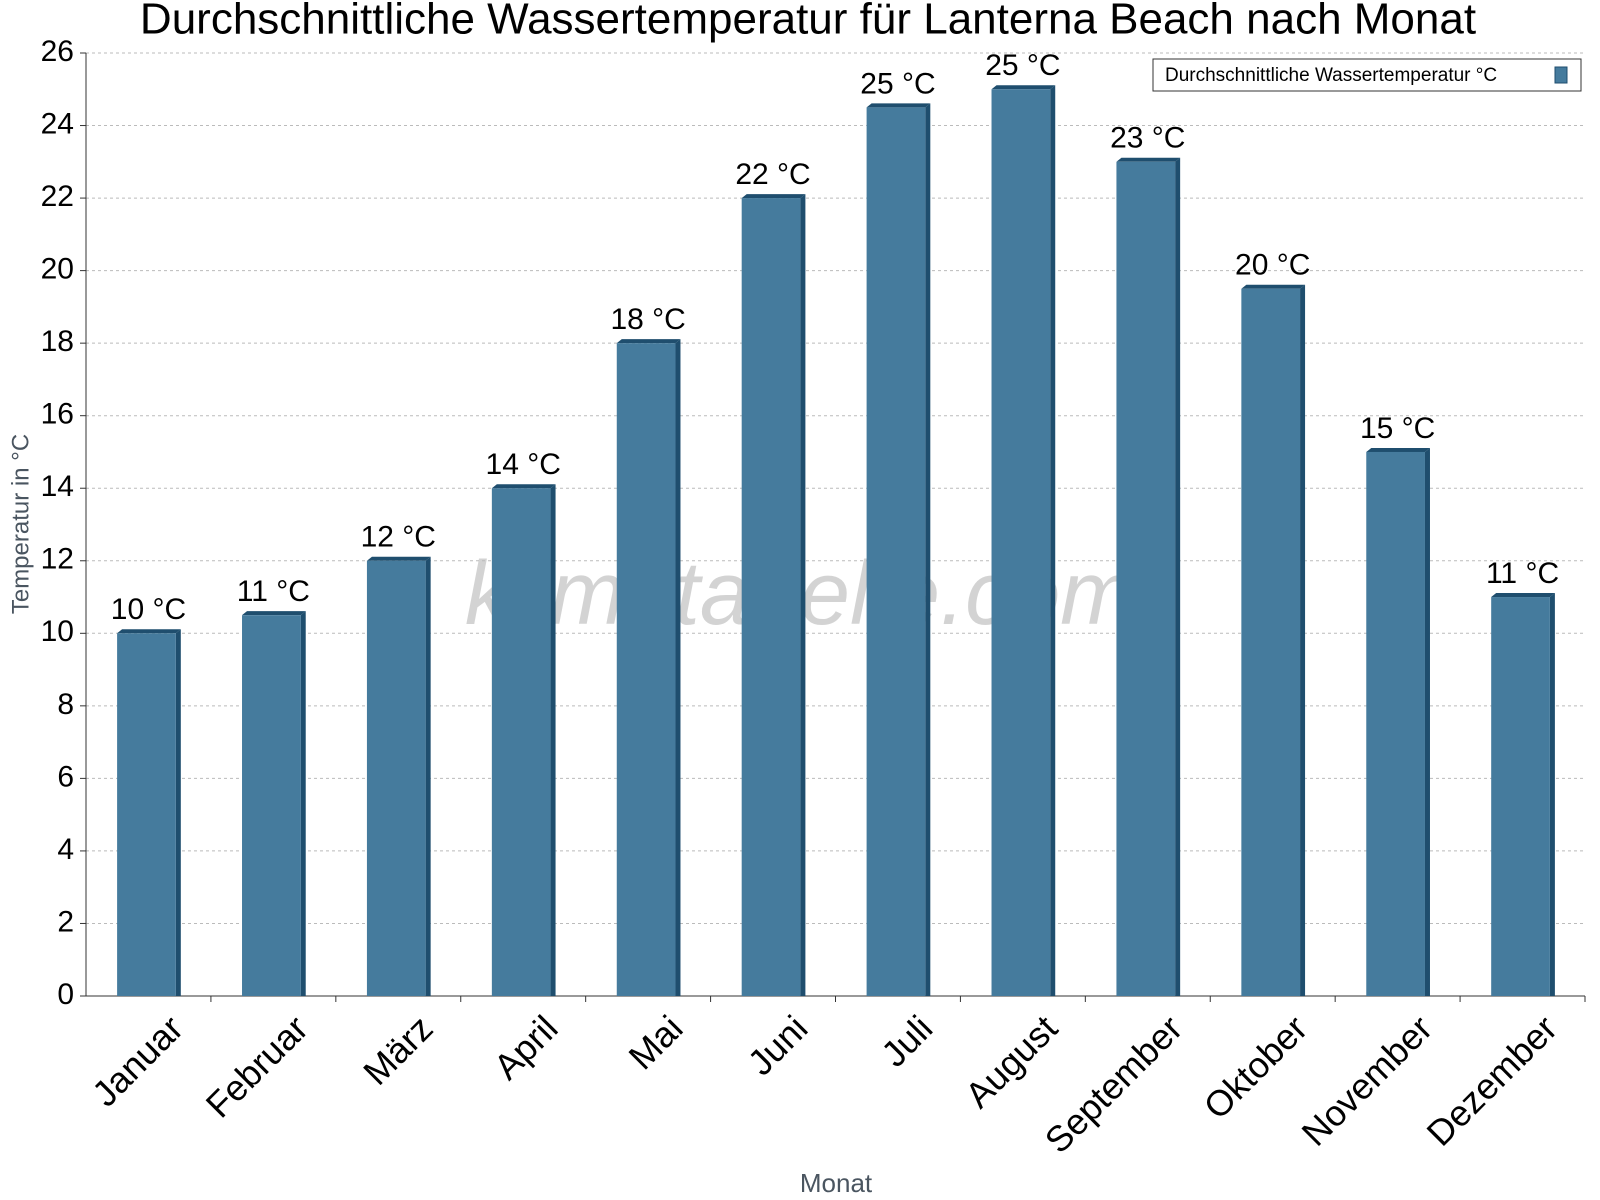 The width and height of the screenshot is (1600, 1200). I want to click on y-tick-label: 6, so click(65, 776).